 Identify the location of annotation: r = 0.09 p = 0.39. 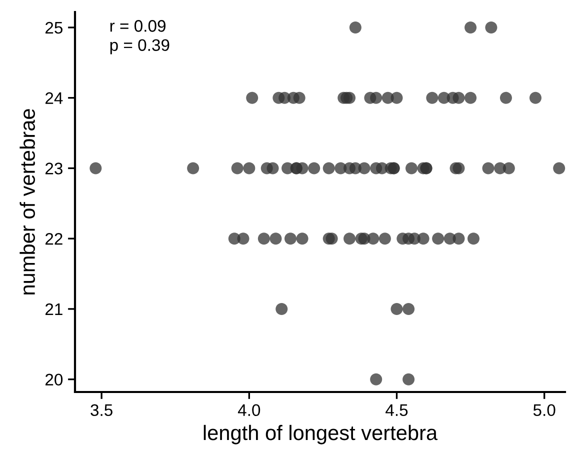
(140, 37).